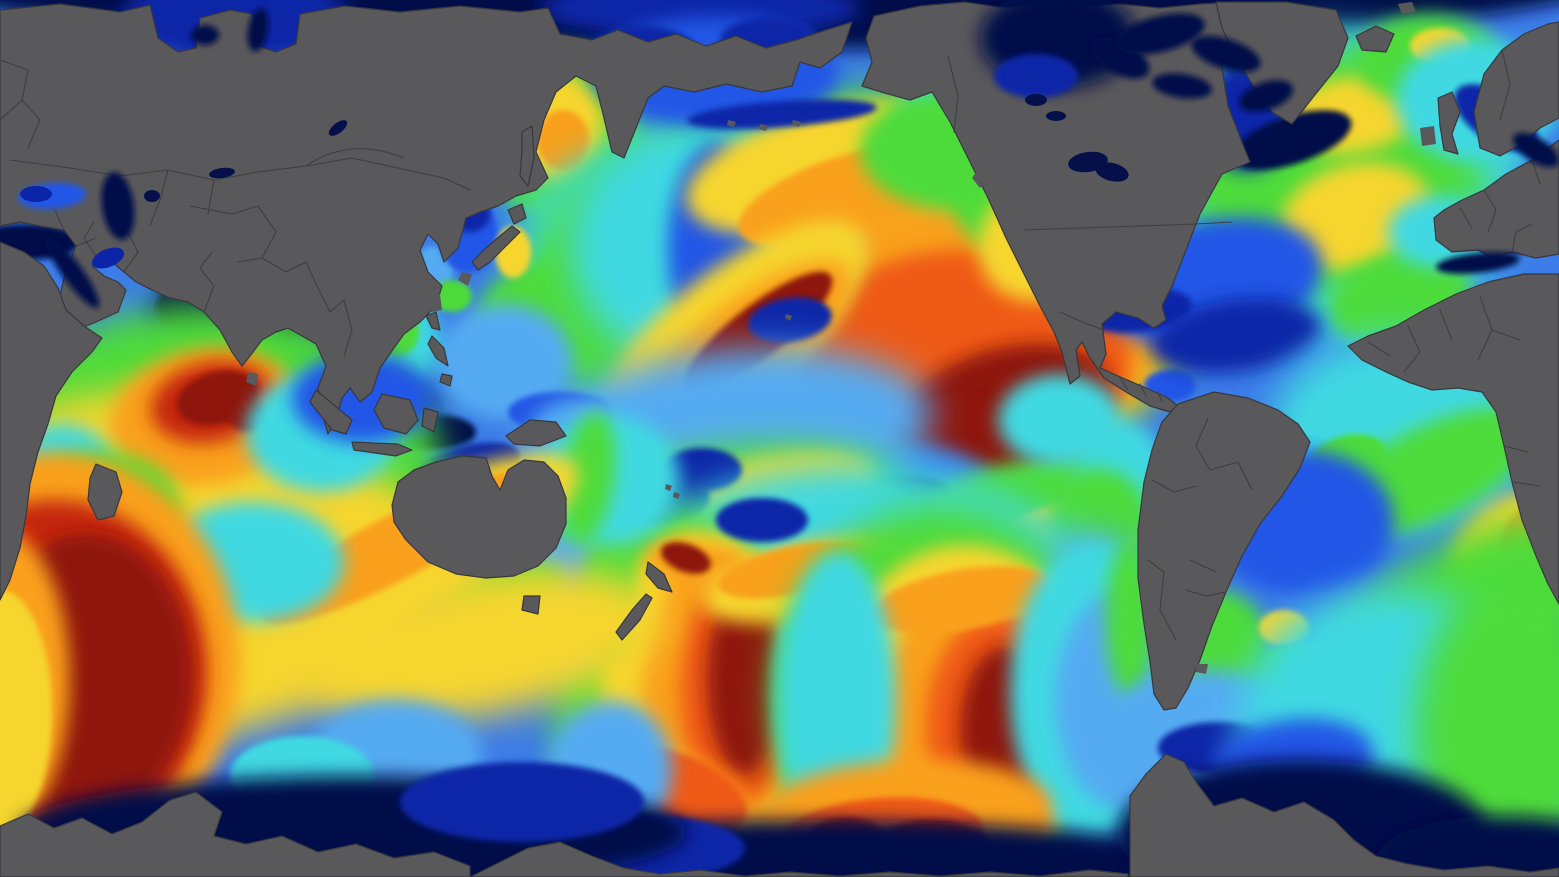  I want to click on land-south-america, so click(1224, 551).